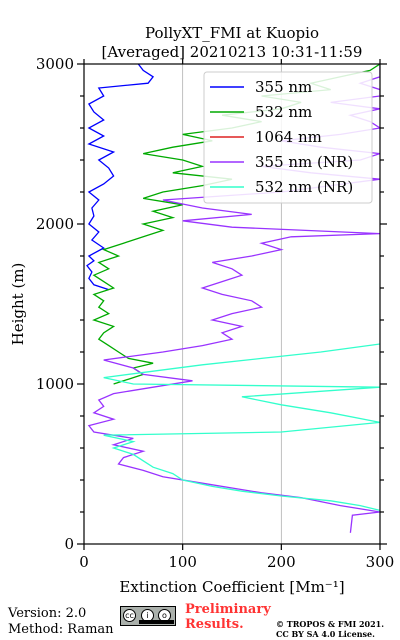  Describe the element at coordinates (55, 224) in the screenshot. I see `y-tick-label-2: 2000` at that location.